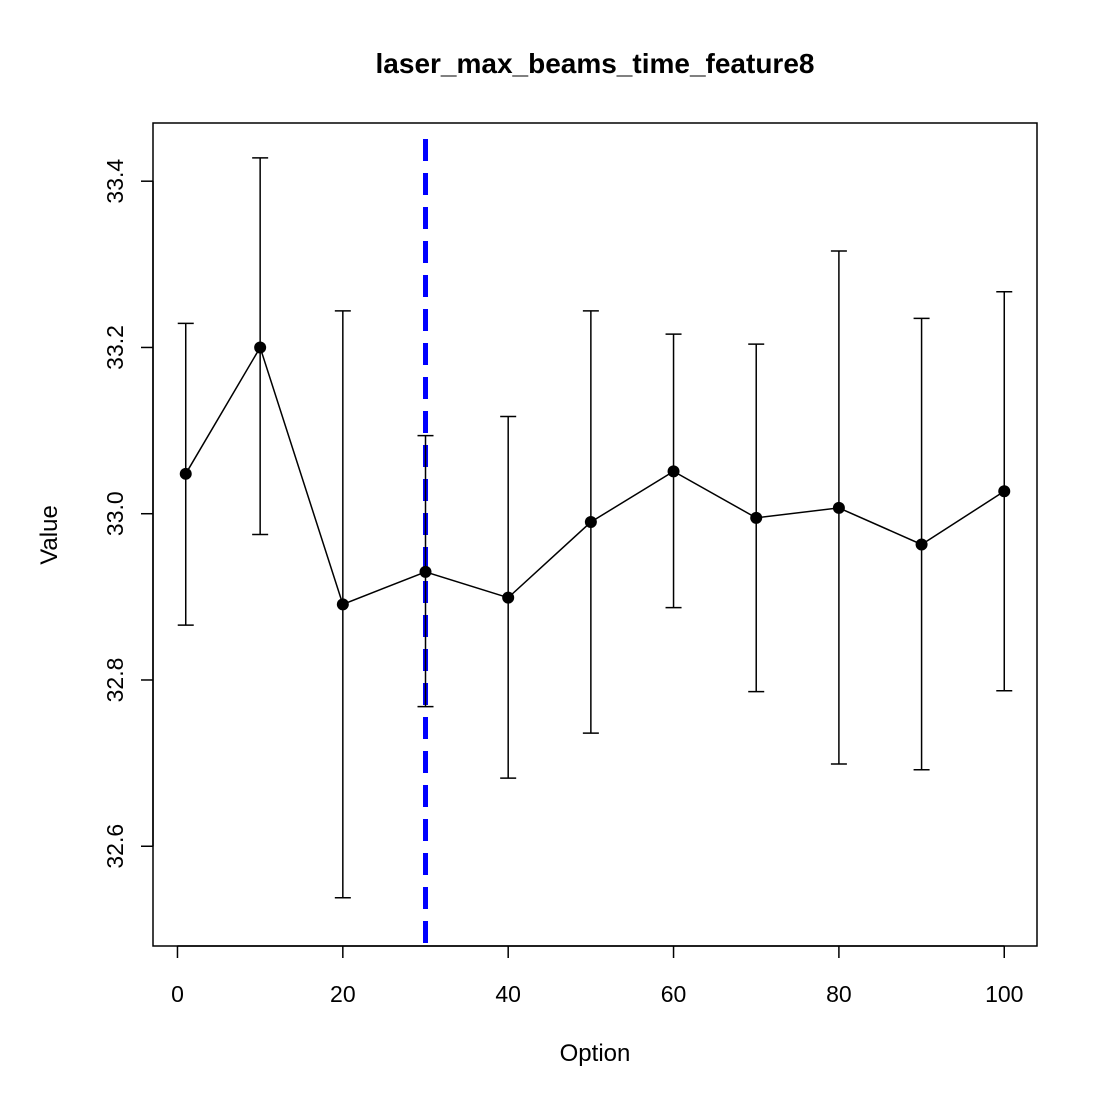 Image resolution: width=1100 pixels, height=1100 pixels. What do you see at coordinates (595, 1053) in the screenshot?
I see `x-axis-label: Option` at bounding box center [595, 1053].